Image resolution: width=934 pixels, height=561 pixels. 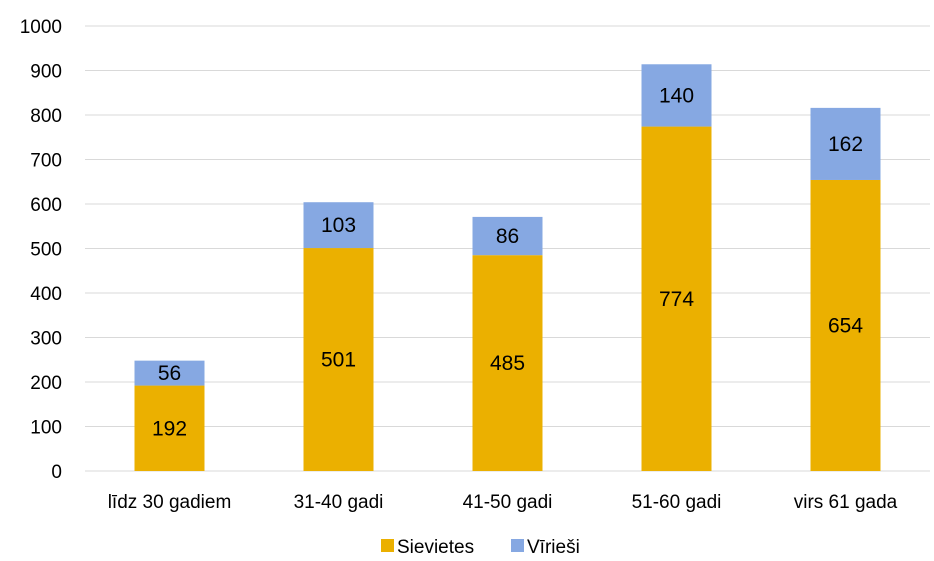 I want to click on data-label-0-3: 774, so click(x=676, y=299).